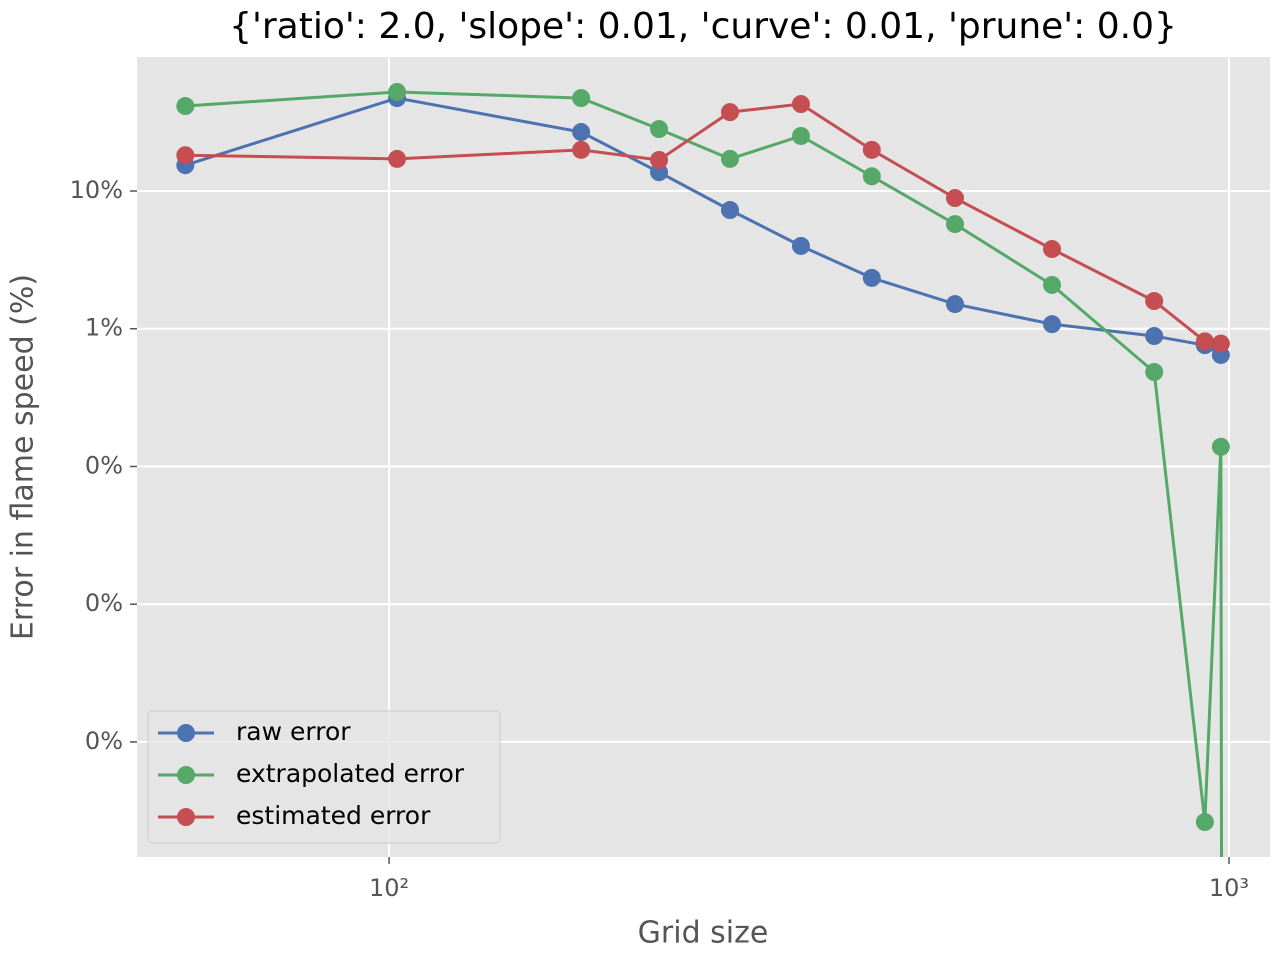 The height and width of the screenshot is (964, 1280). Describe the element at coordinates (293, 731) in the screenshot. I see `legend-label: raw error` at that location.